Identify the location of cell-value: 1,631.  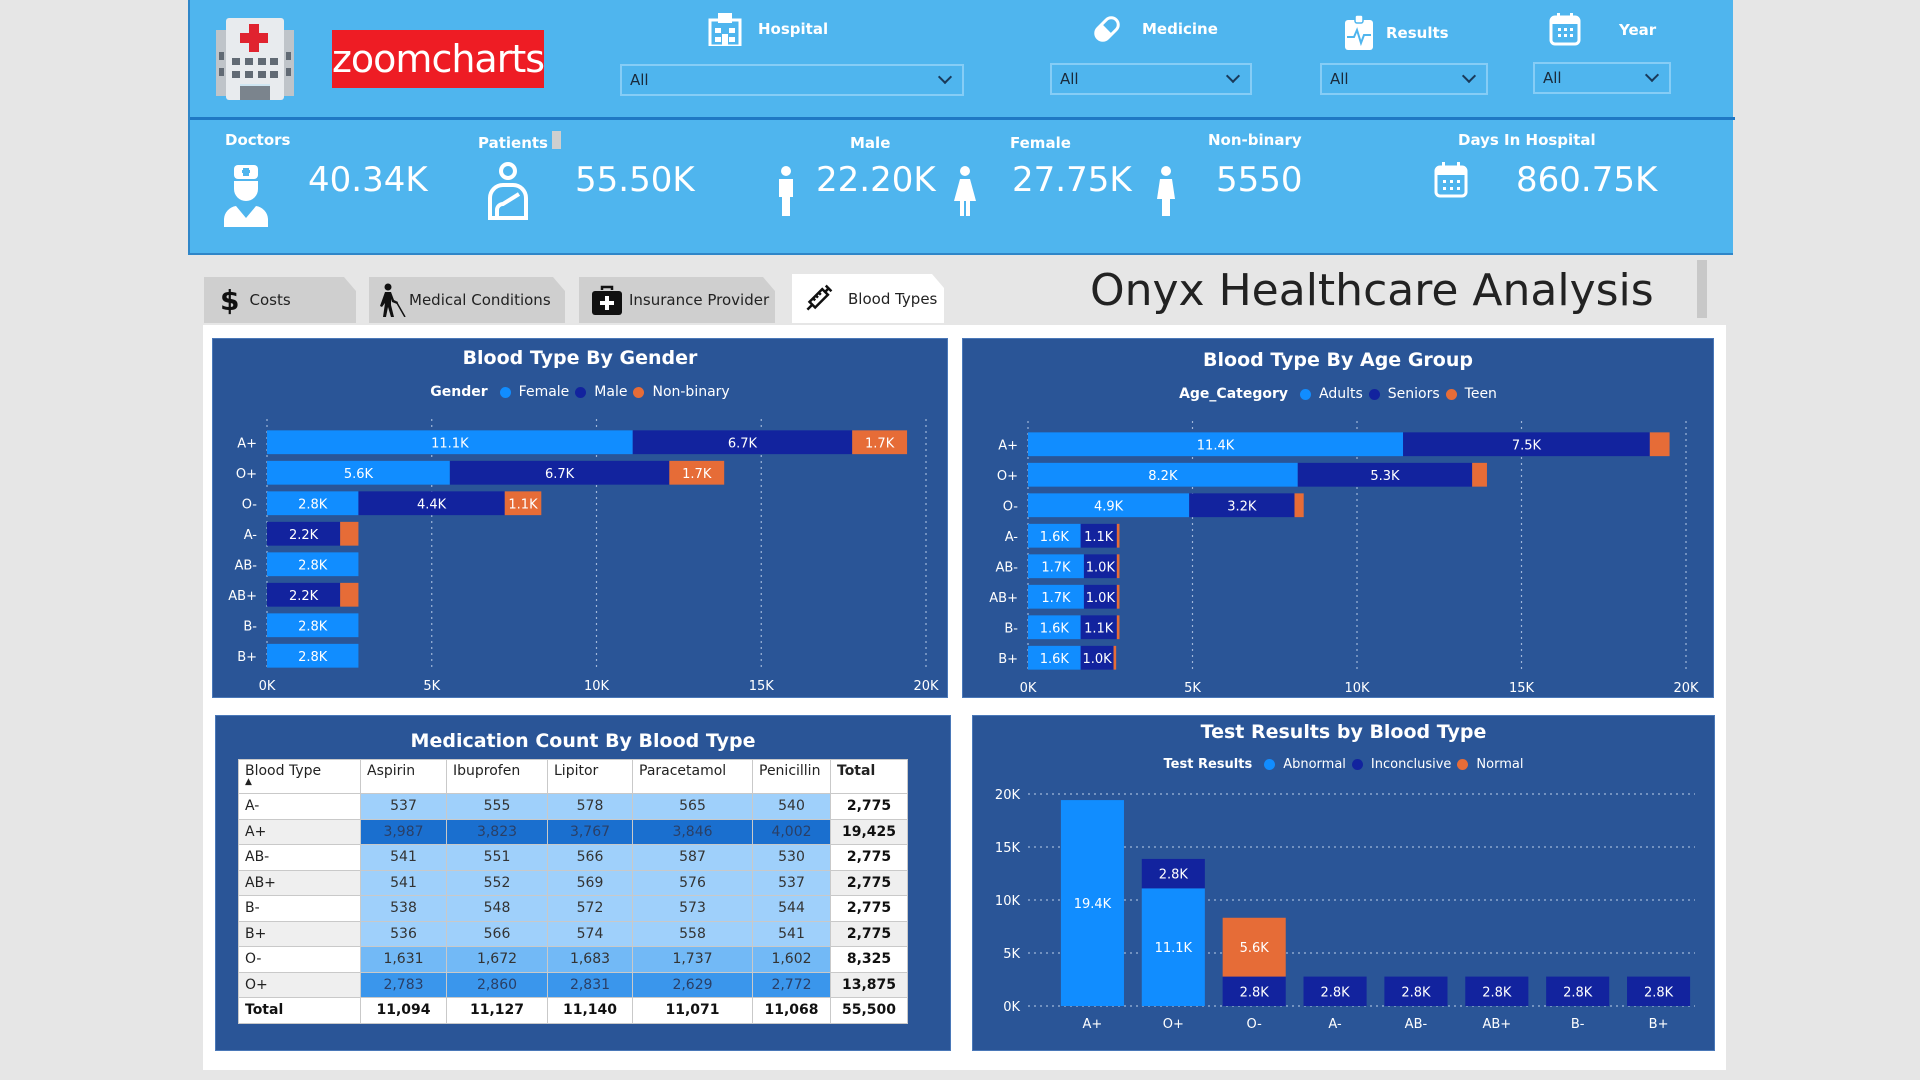
(403, 959).